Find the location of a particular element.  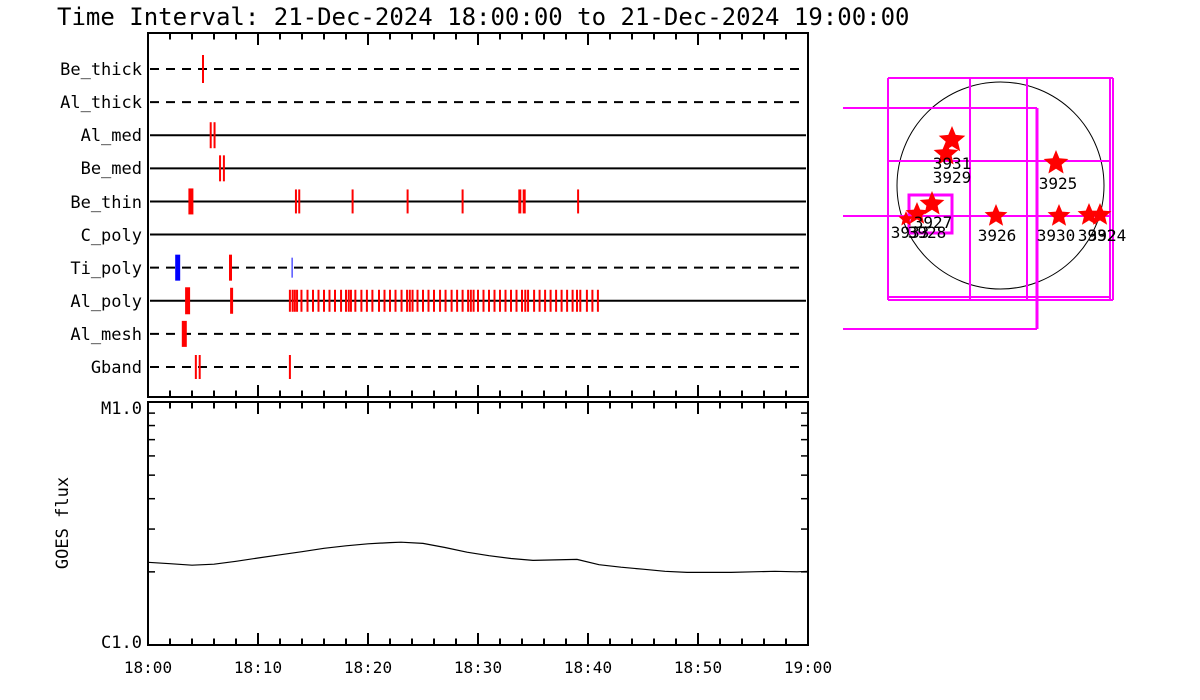

row-label-ti-poly: Ti_poly is located at coordinates (106, 269).